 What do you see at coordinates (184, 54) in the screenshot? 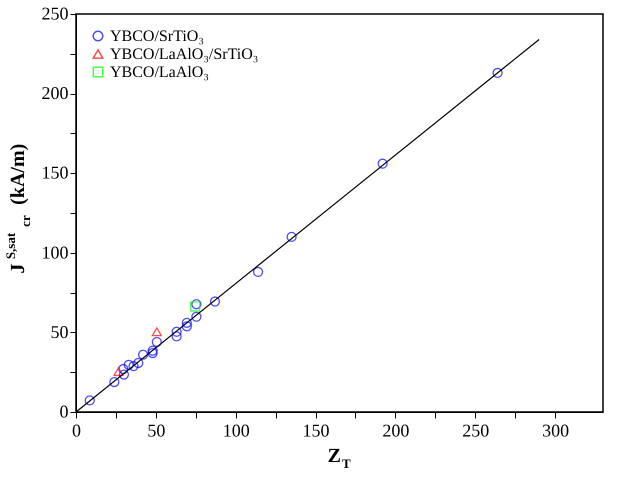
I see `legend-label: YBCO/LaAlO₃/SrTiO₃` at bounding box center [184, 54].